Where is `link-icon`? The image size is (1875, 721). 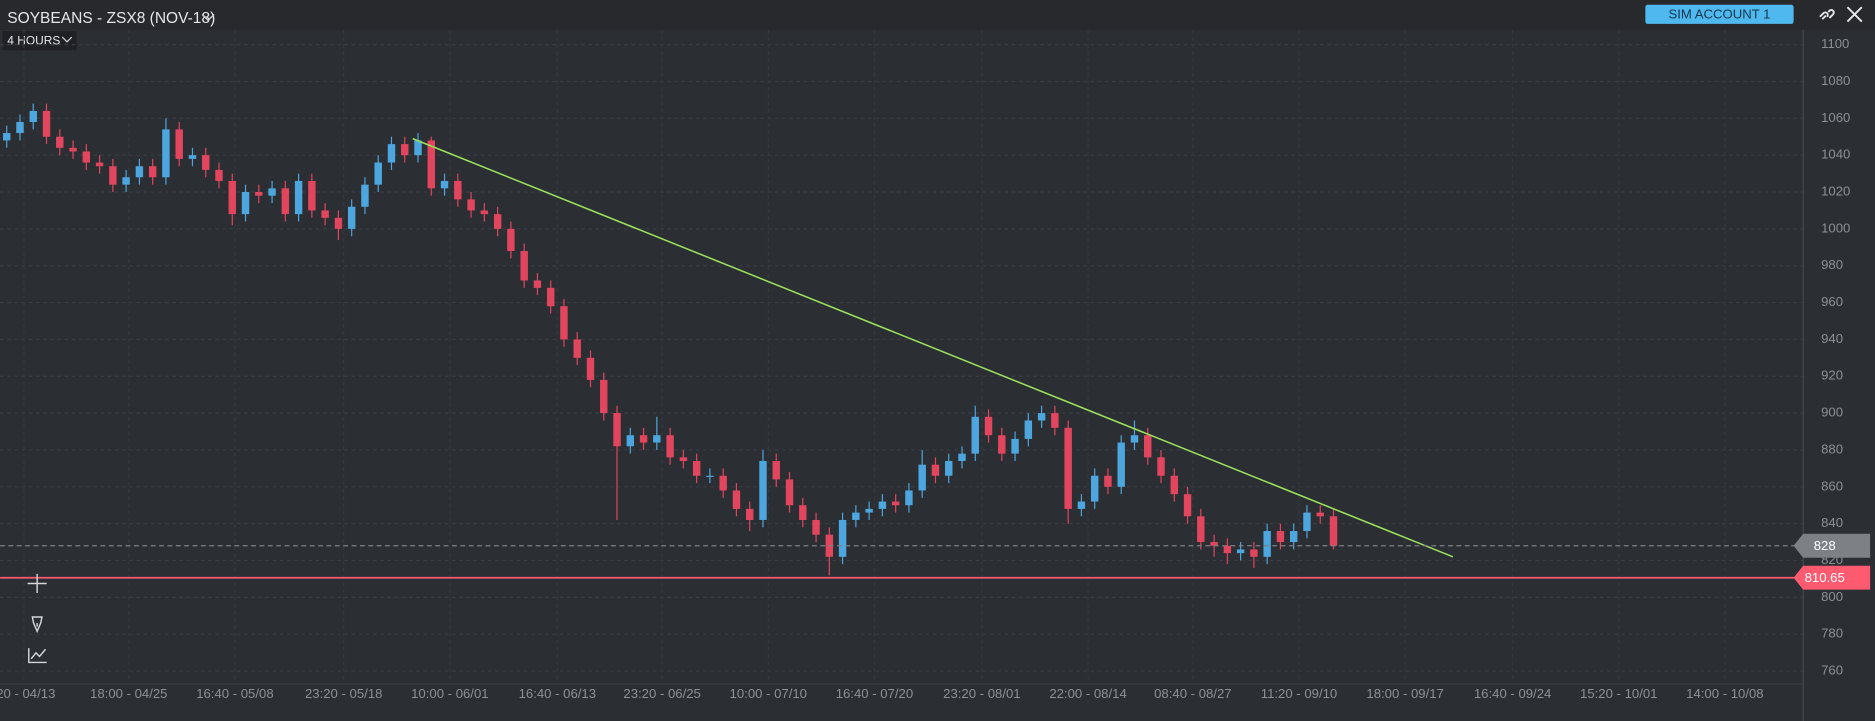 link-icon is located at coordinates (1827, 14).